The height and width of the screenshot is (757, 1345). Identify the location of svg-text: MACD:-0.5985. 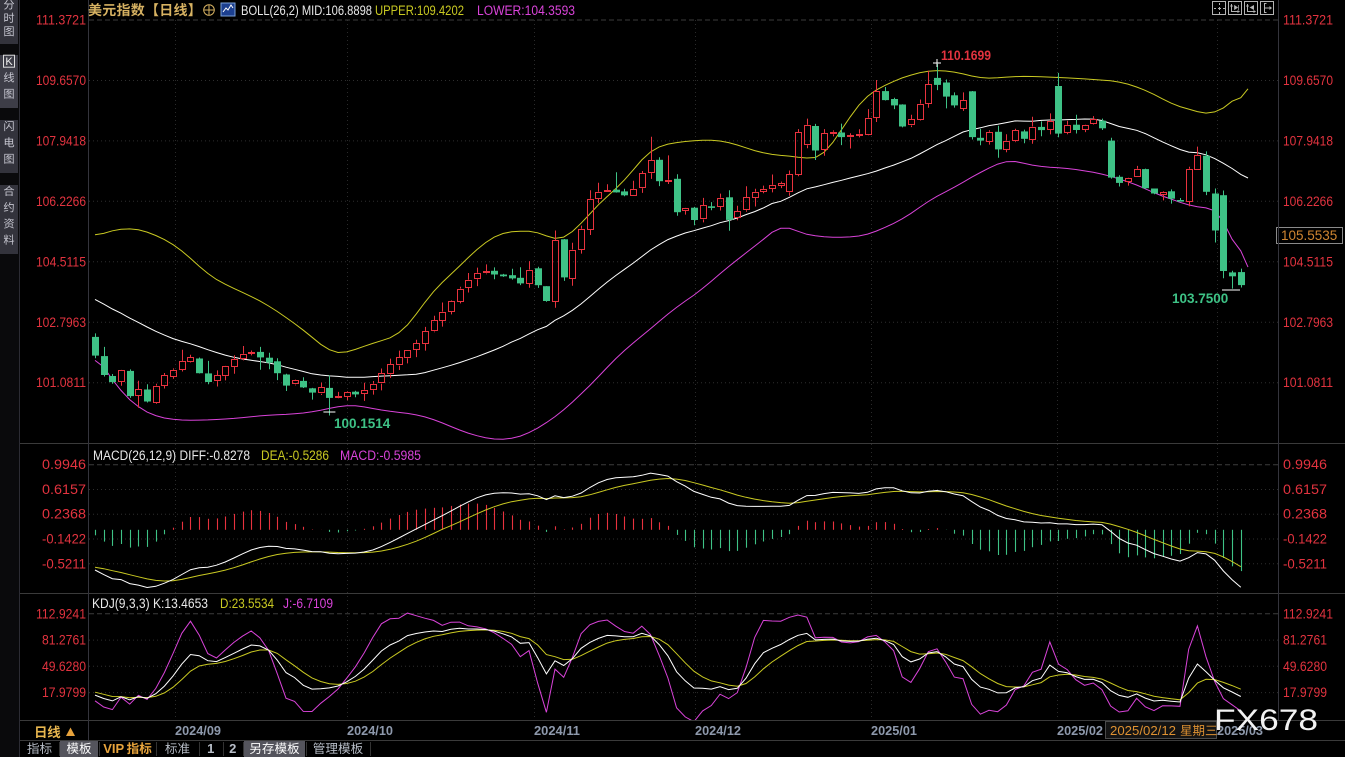
(380, 455).